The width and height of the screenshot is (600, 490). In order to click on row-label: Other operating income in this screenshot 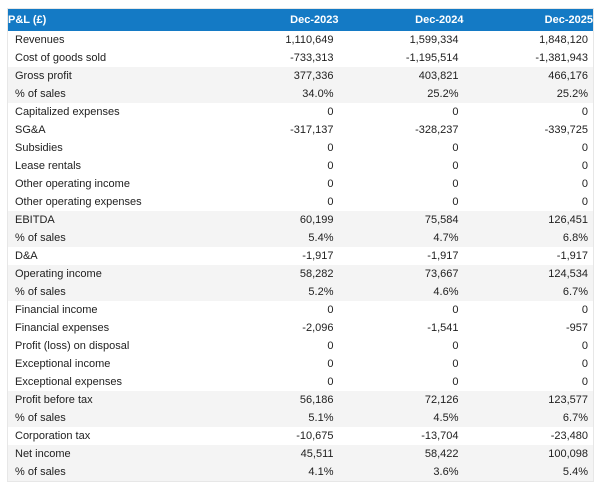, I will do `click(72, 184)`.